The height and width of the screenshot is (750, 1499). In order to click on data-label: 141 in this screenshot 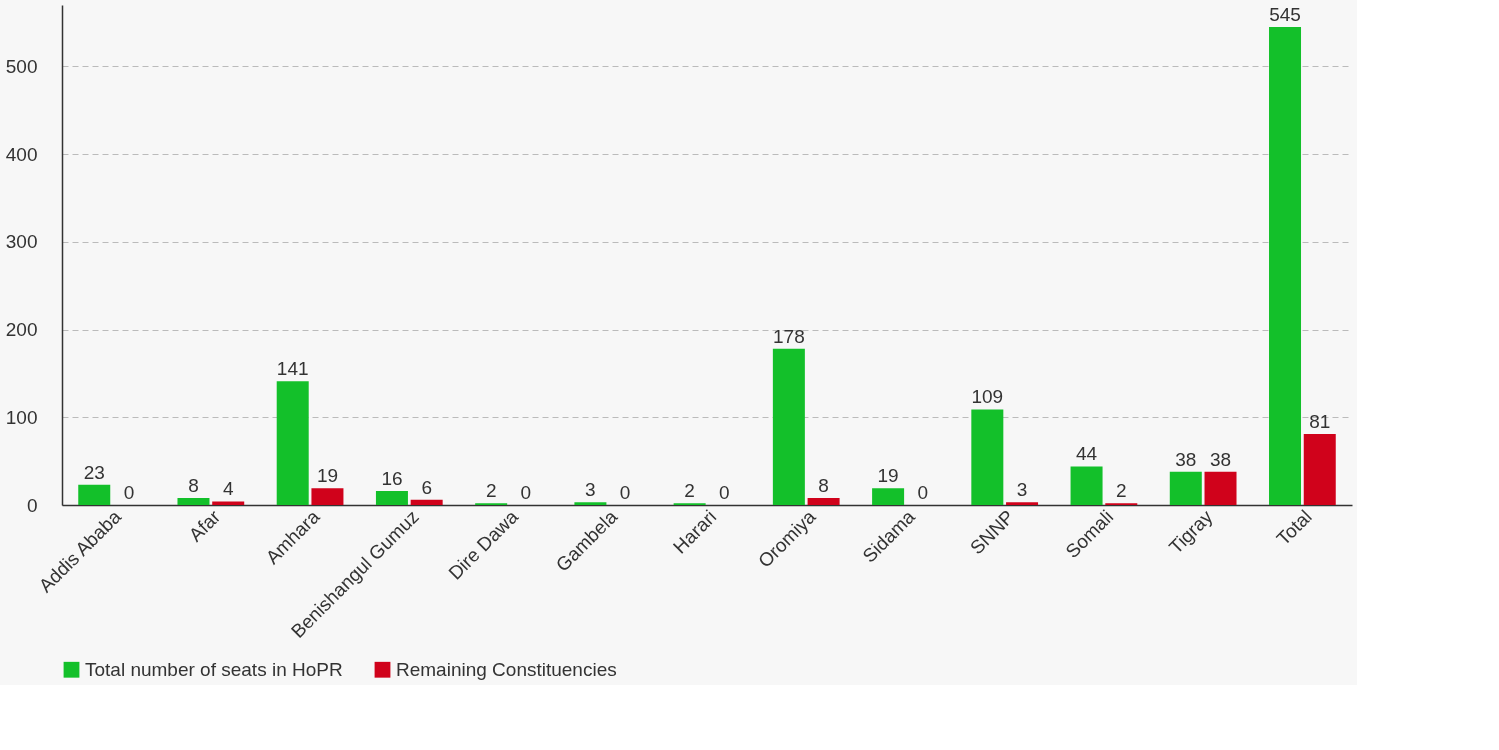, I will do `click(292, 369)`.